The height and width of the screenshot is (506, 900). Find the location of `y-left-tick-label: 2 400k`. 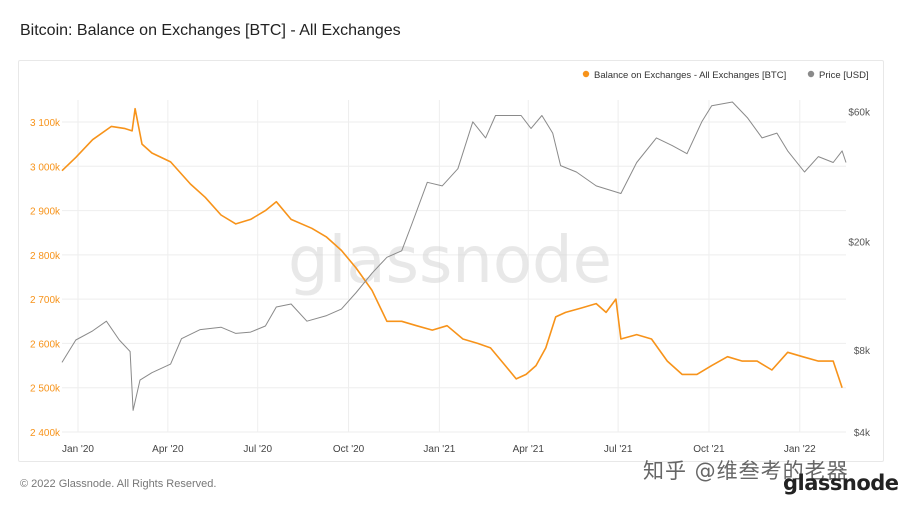

y-left-tick-label: 2 400k is located at coordinates (45, 433).